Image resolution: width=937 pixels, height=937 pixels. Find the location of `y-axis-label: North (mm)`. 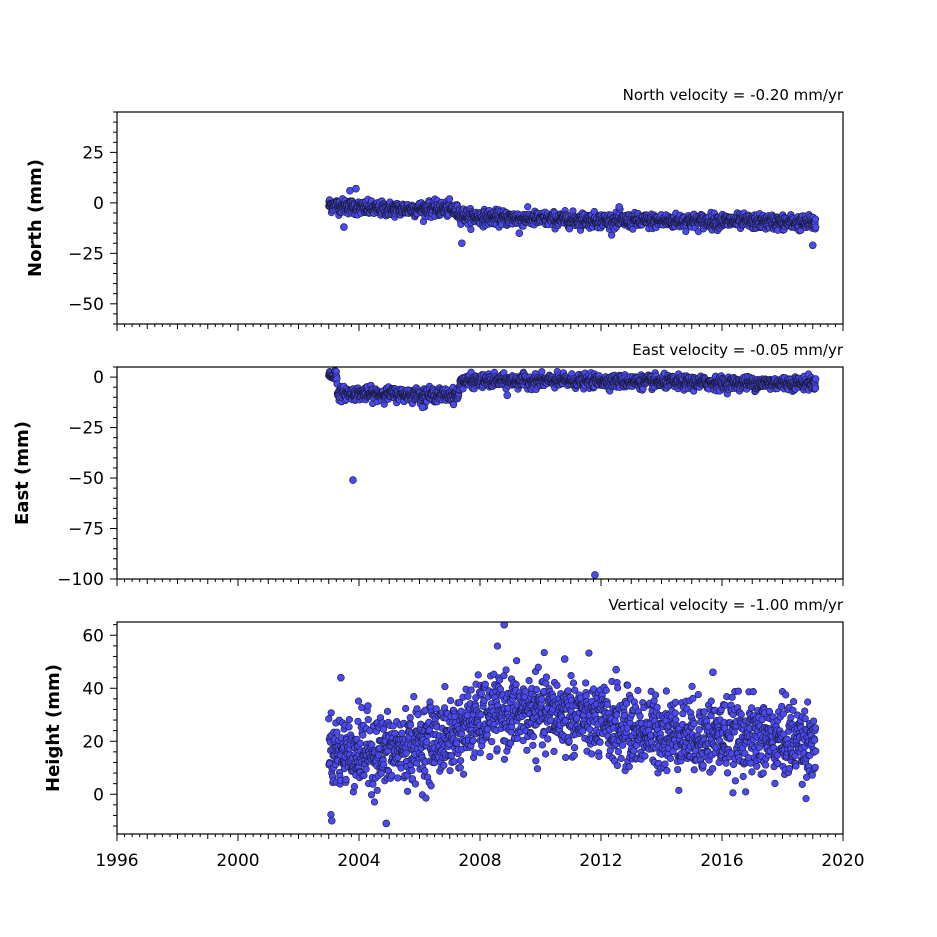

y-axis-label: North (mm) is located at coordinates (35, 218).